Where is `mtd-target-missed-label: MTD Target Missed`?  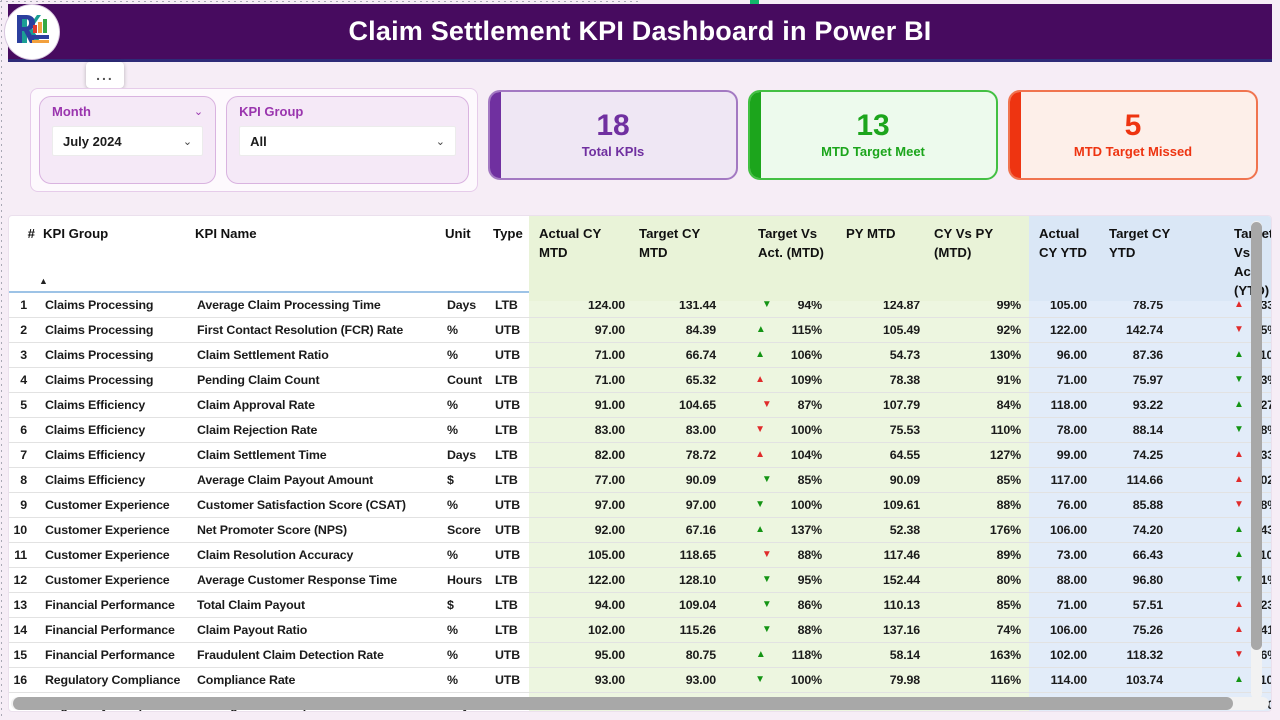
mtd-target-missed-label: MTD Target Missed is located at coordinates (1133, 151).